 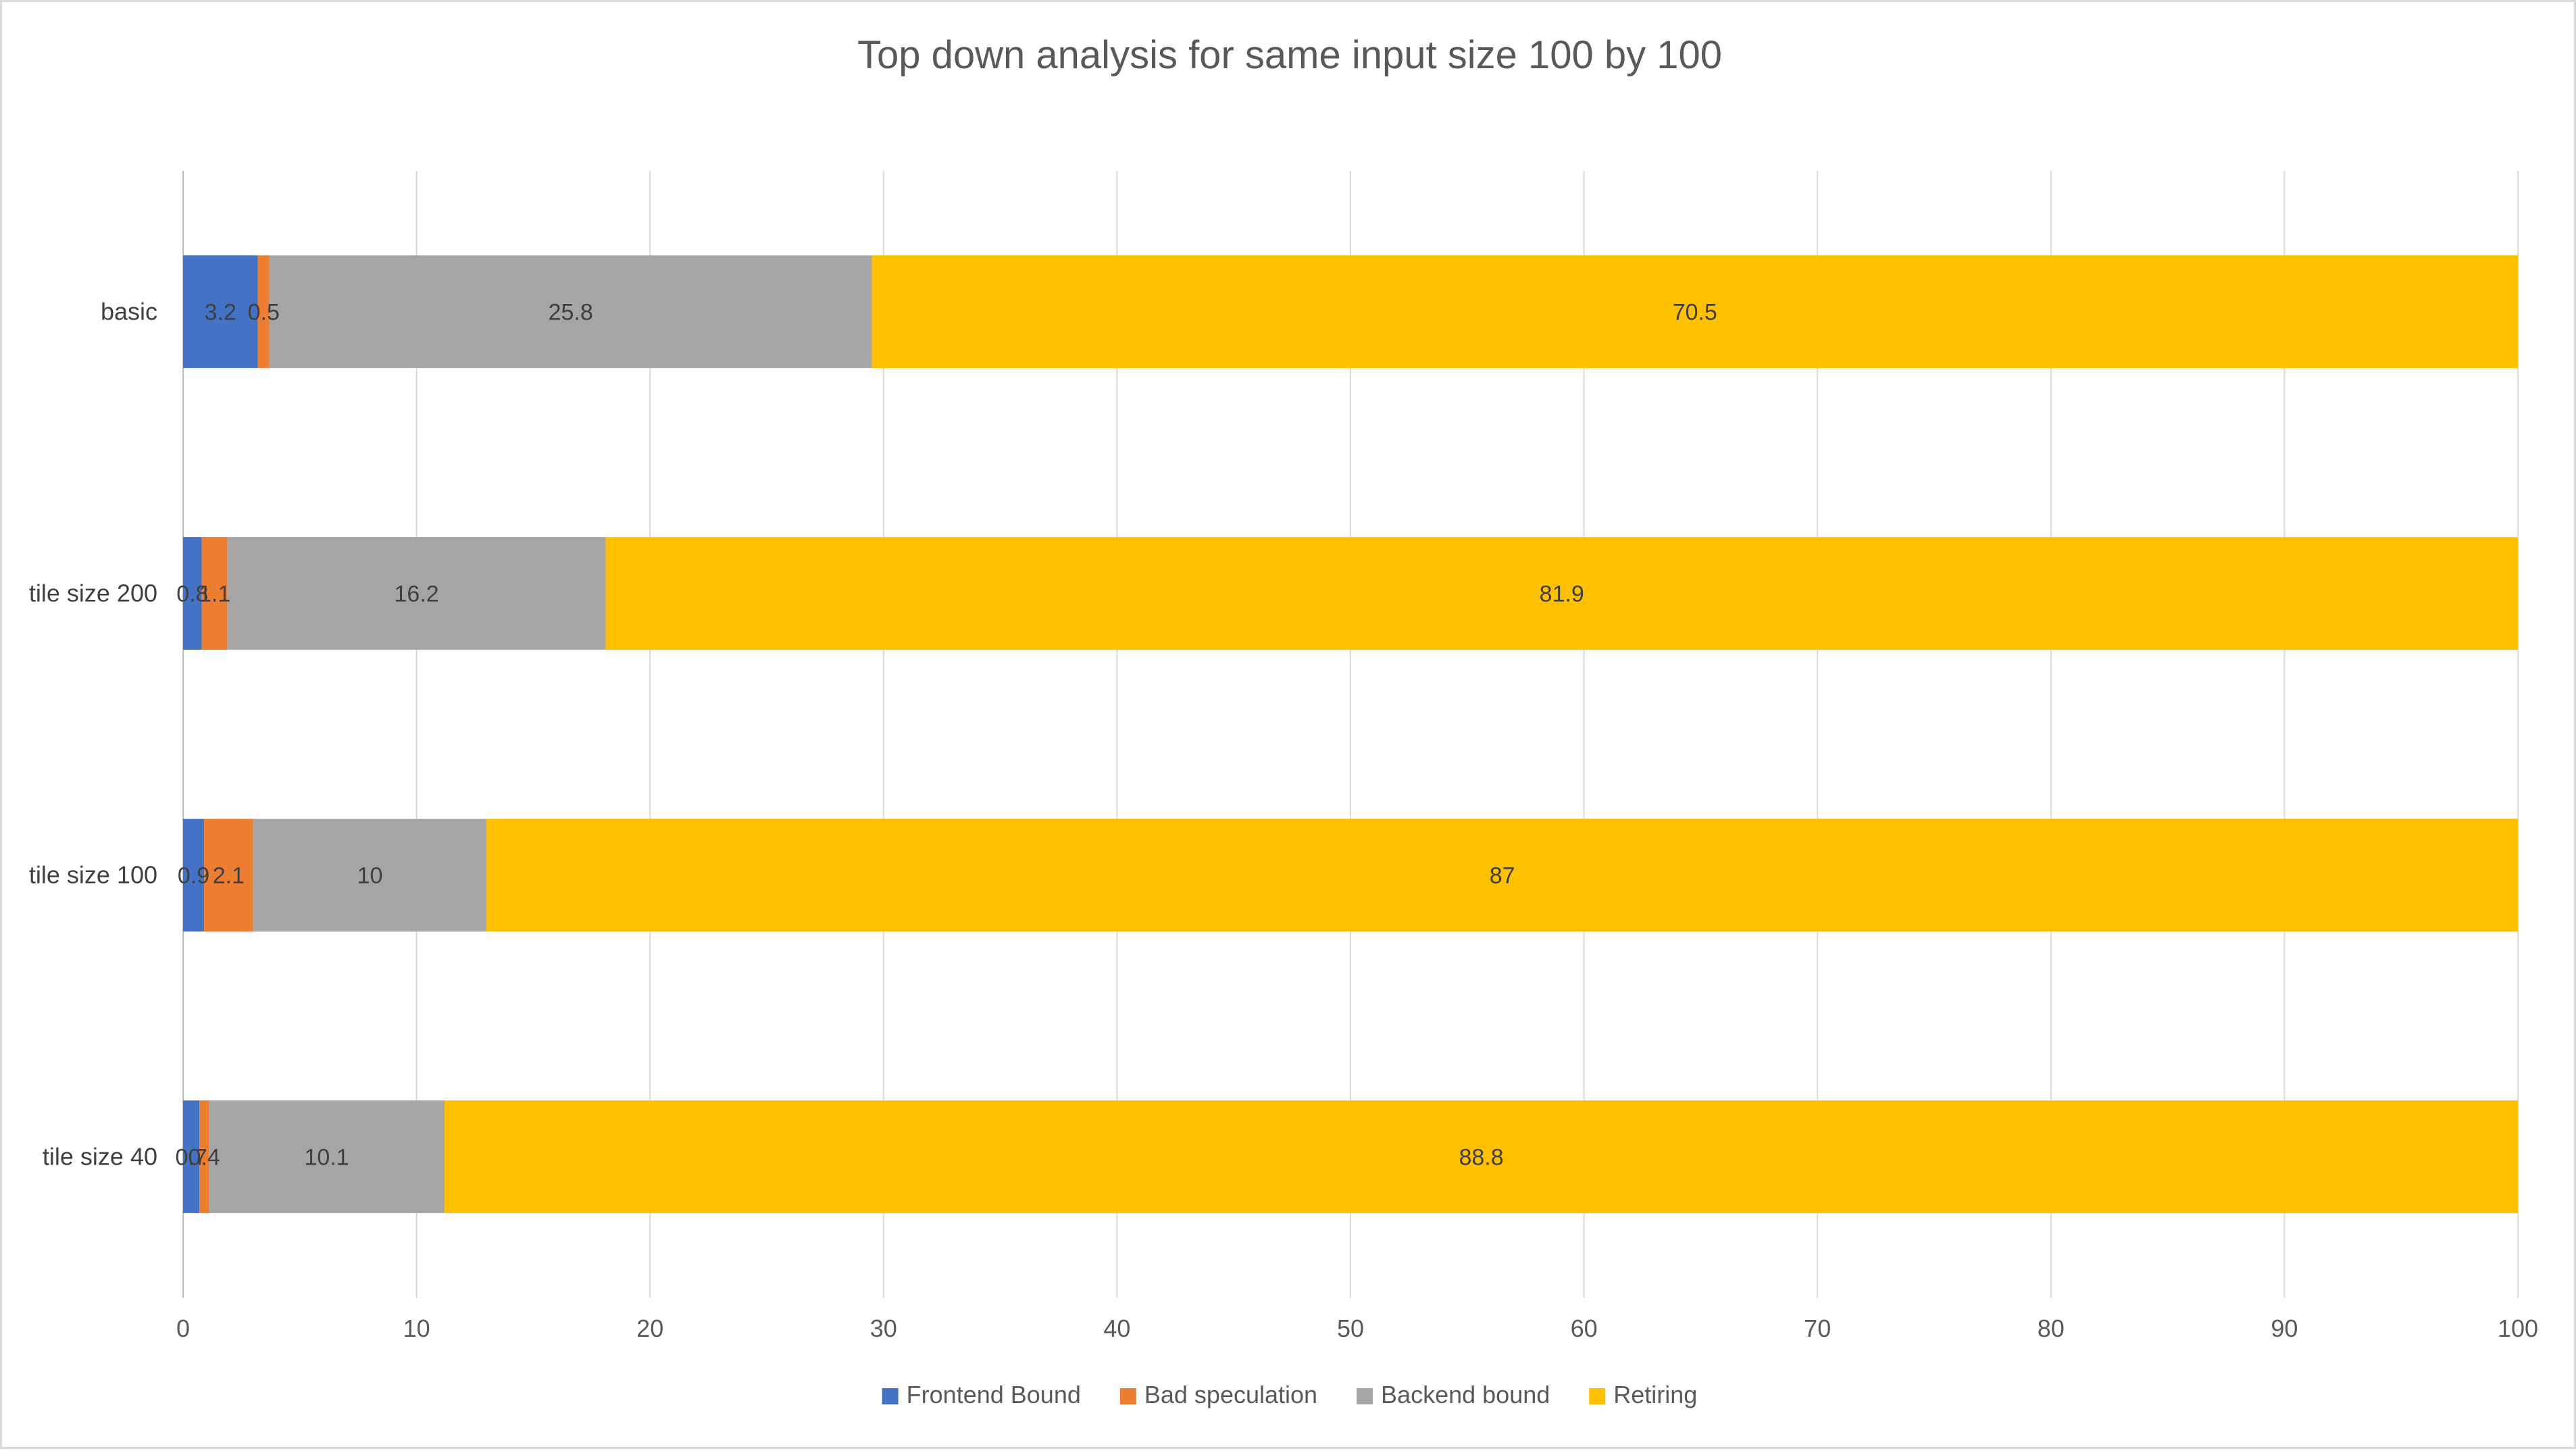 I want to click on data-label-backend-bound-basic: 25.8, so click(x=571, y=313).